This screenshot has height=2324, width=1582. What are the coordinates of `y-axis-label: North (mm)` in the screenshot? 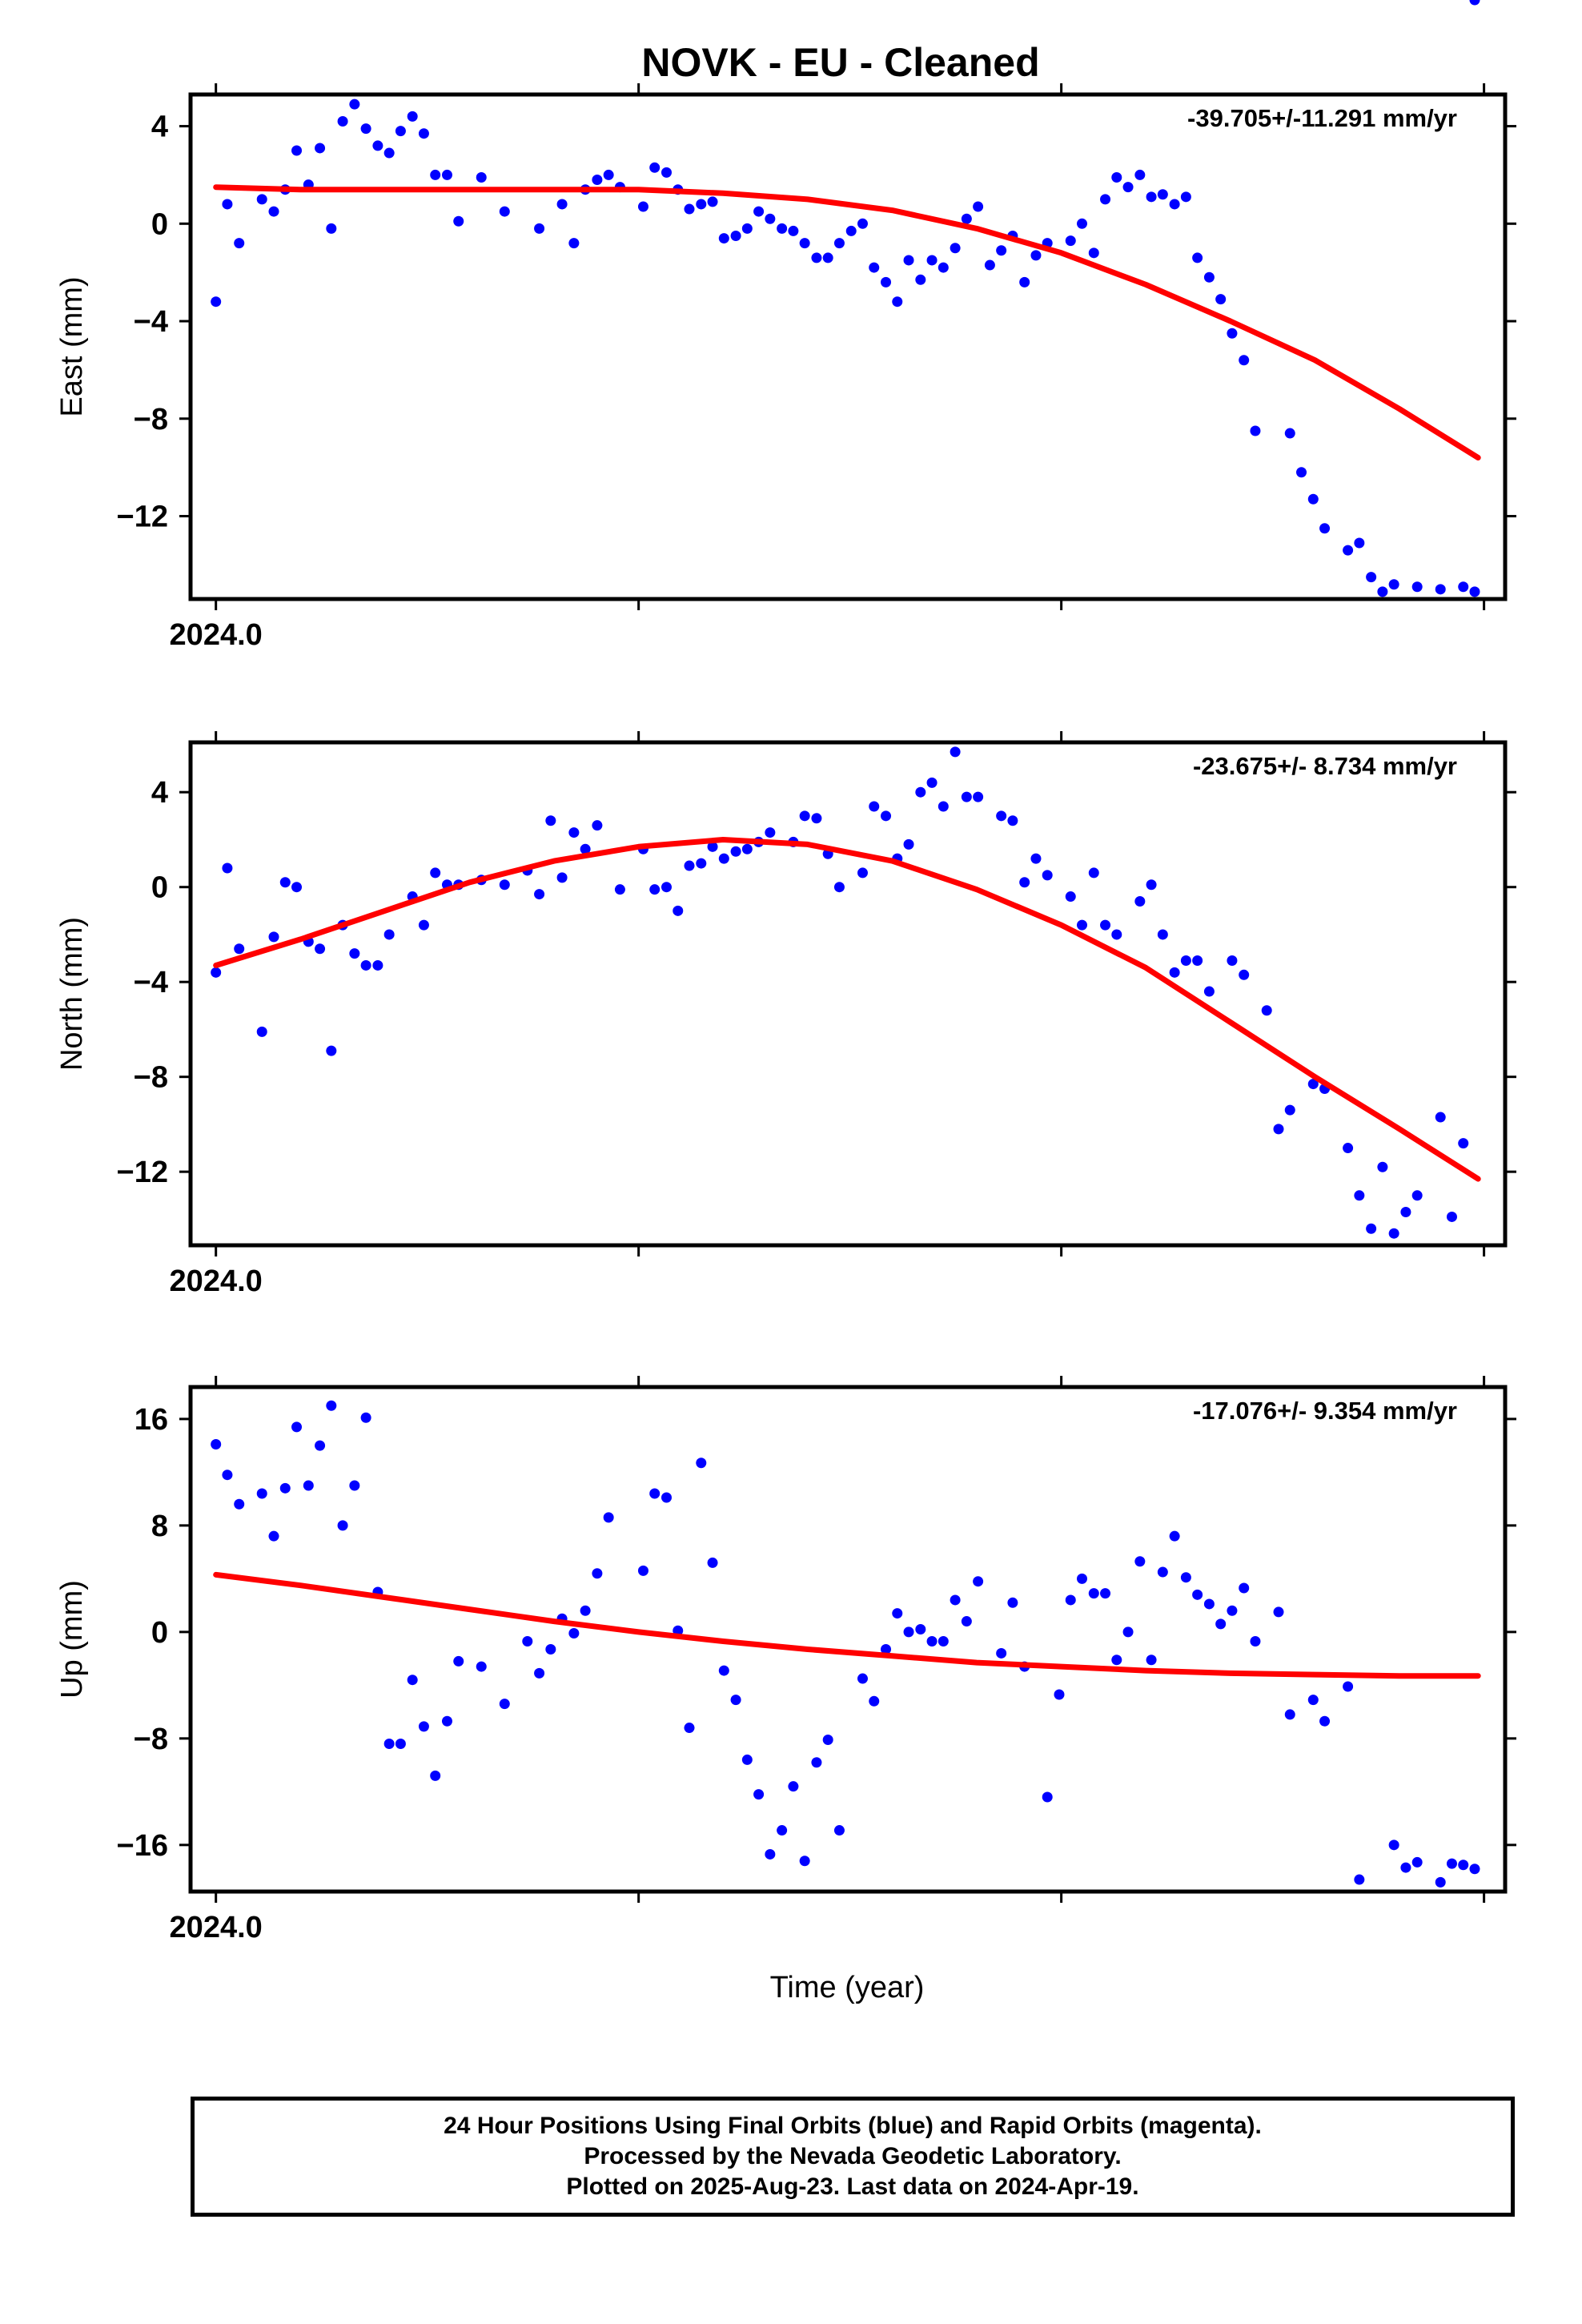 It's located at (72, 994).